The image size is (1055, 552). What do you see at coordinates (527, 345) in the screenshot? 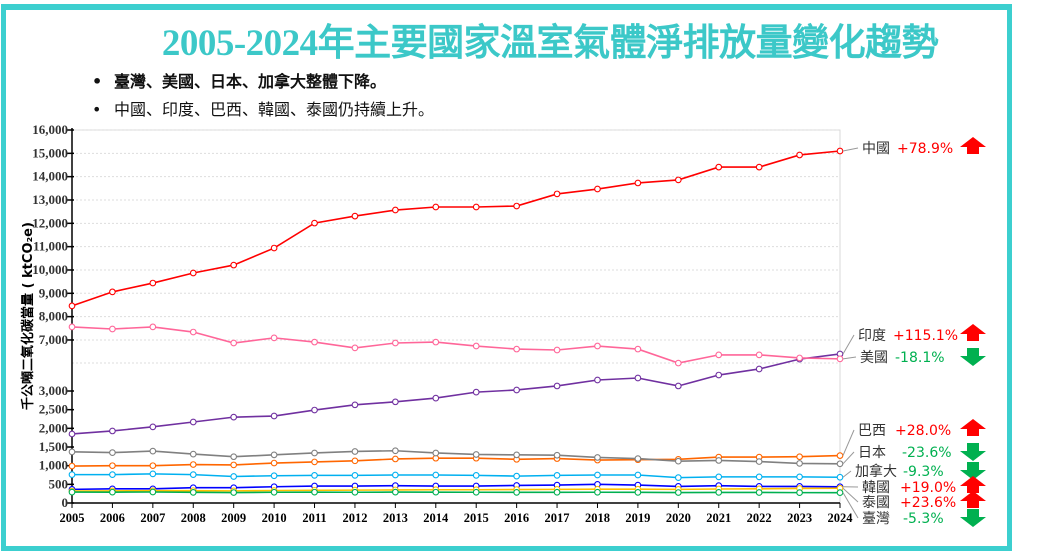
I see `series-2: 美國 -18.1%` at bounding box center [527, 345].